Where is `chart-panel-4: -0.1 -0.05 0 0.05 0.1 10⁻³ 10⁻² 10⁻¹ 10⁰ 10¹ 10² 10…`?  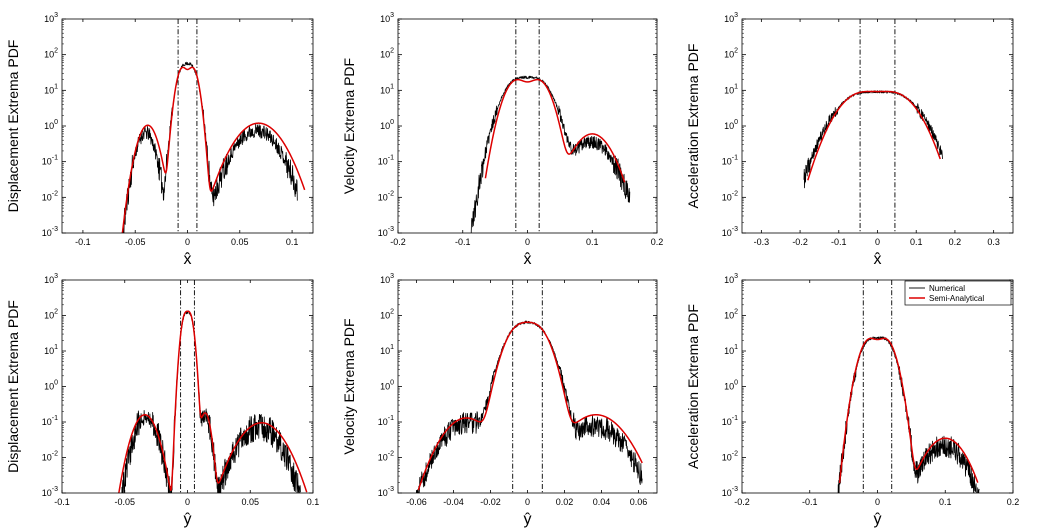
chart-panel-4: -0.1 -0.05 0 0.05 0.1 10⁻³ 10⁻² 10⁻¹ 10⁰ 10¹ 10² 10… is located at coordinates (162, 400).